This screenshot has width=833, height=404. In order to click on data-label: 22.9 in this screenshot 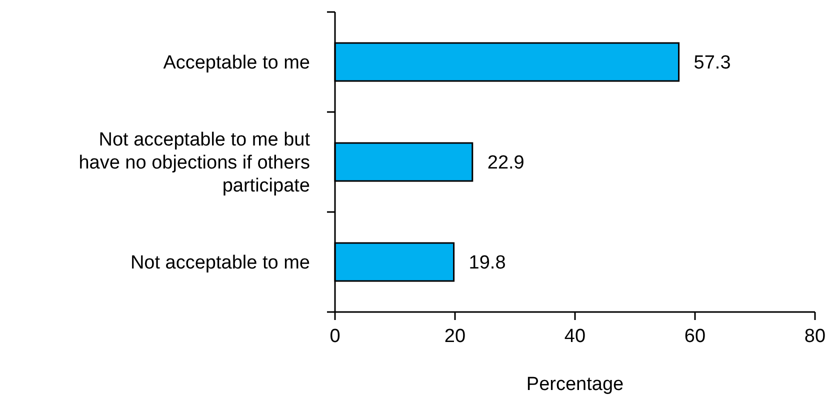, I will do `click(505, 163)`.